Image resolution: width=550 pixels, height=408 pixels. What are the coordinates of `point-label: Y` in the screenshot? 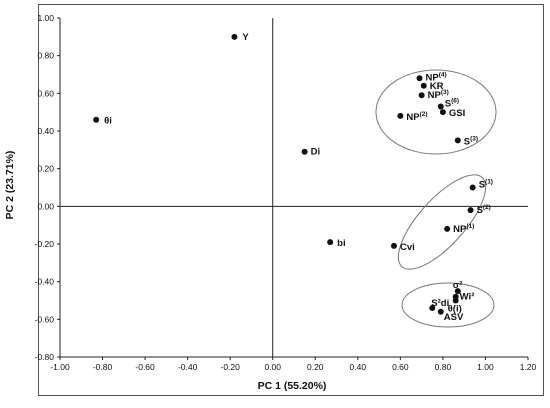 It's located at (245, 37).